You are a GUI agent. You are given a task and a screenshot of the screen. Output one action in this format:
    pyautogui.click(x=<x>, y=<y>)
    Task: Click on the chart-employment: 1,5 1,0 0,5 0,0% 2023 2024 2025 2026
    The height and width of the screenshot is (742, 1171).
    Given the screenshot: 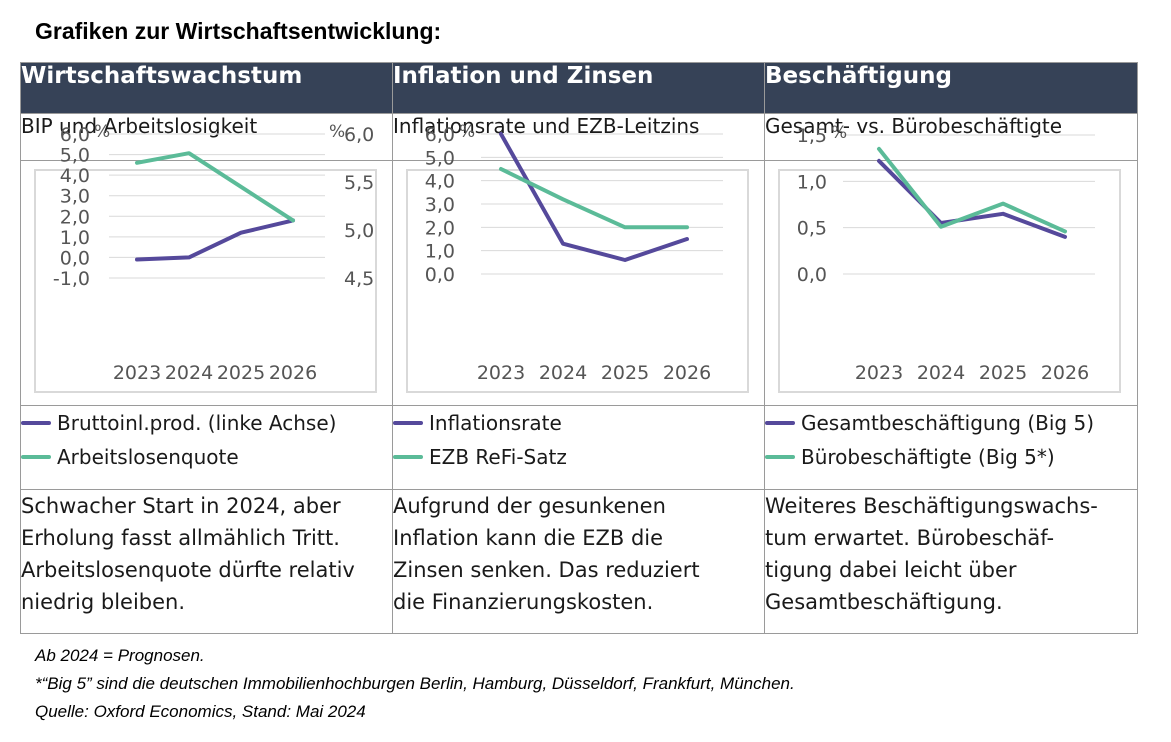 What is the action you would take?
    pyautogui.click(x=946, y=253)
    